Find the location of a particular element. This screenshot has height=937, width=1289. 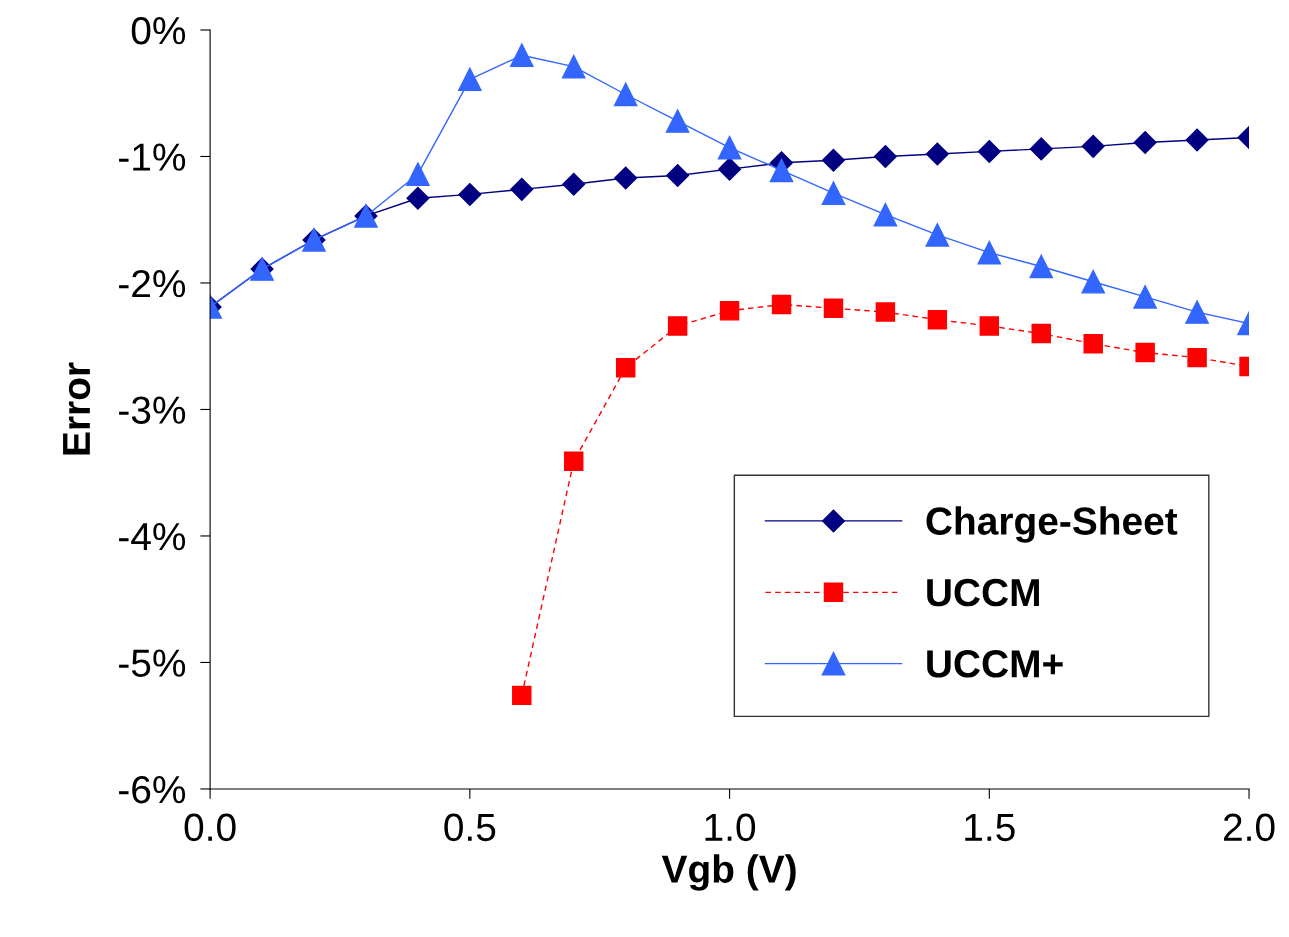

x-tick-label: 1.0 is located at coordinates (730, 827).